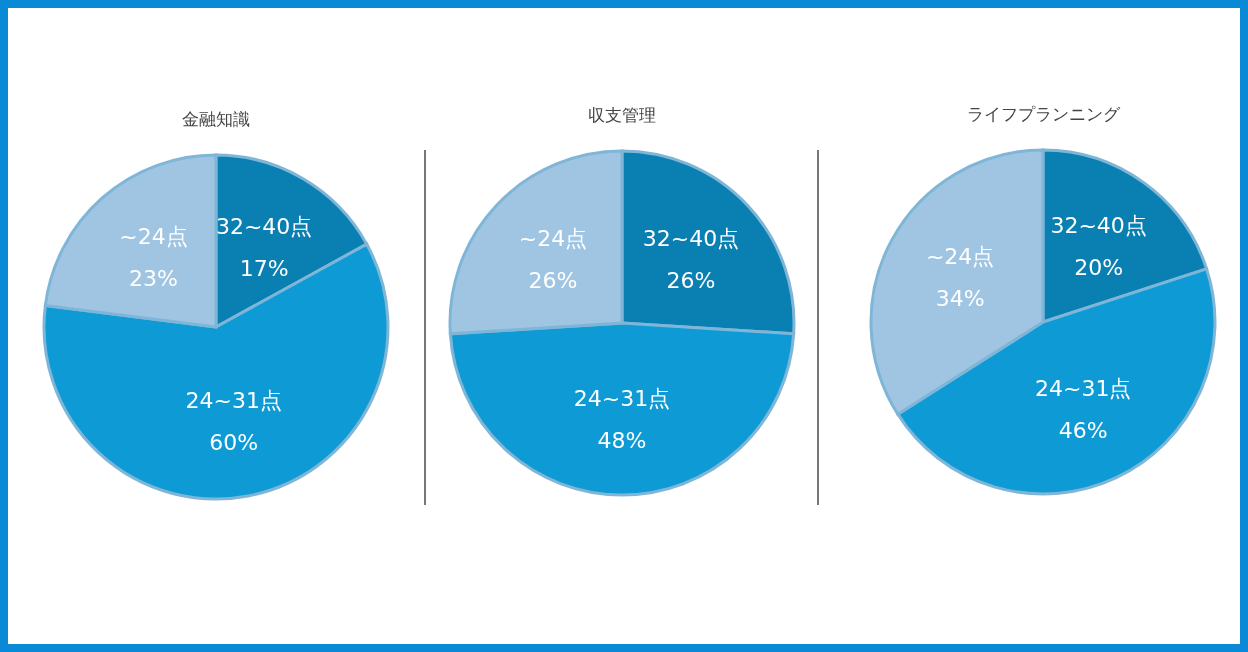  I want to click on data-label: 46%, so click(1083, 430).